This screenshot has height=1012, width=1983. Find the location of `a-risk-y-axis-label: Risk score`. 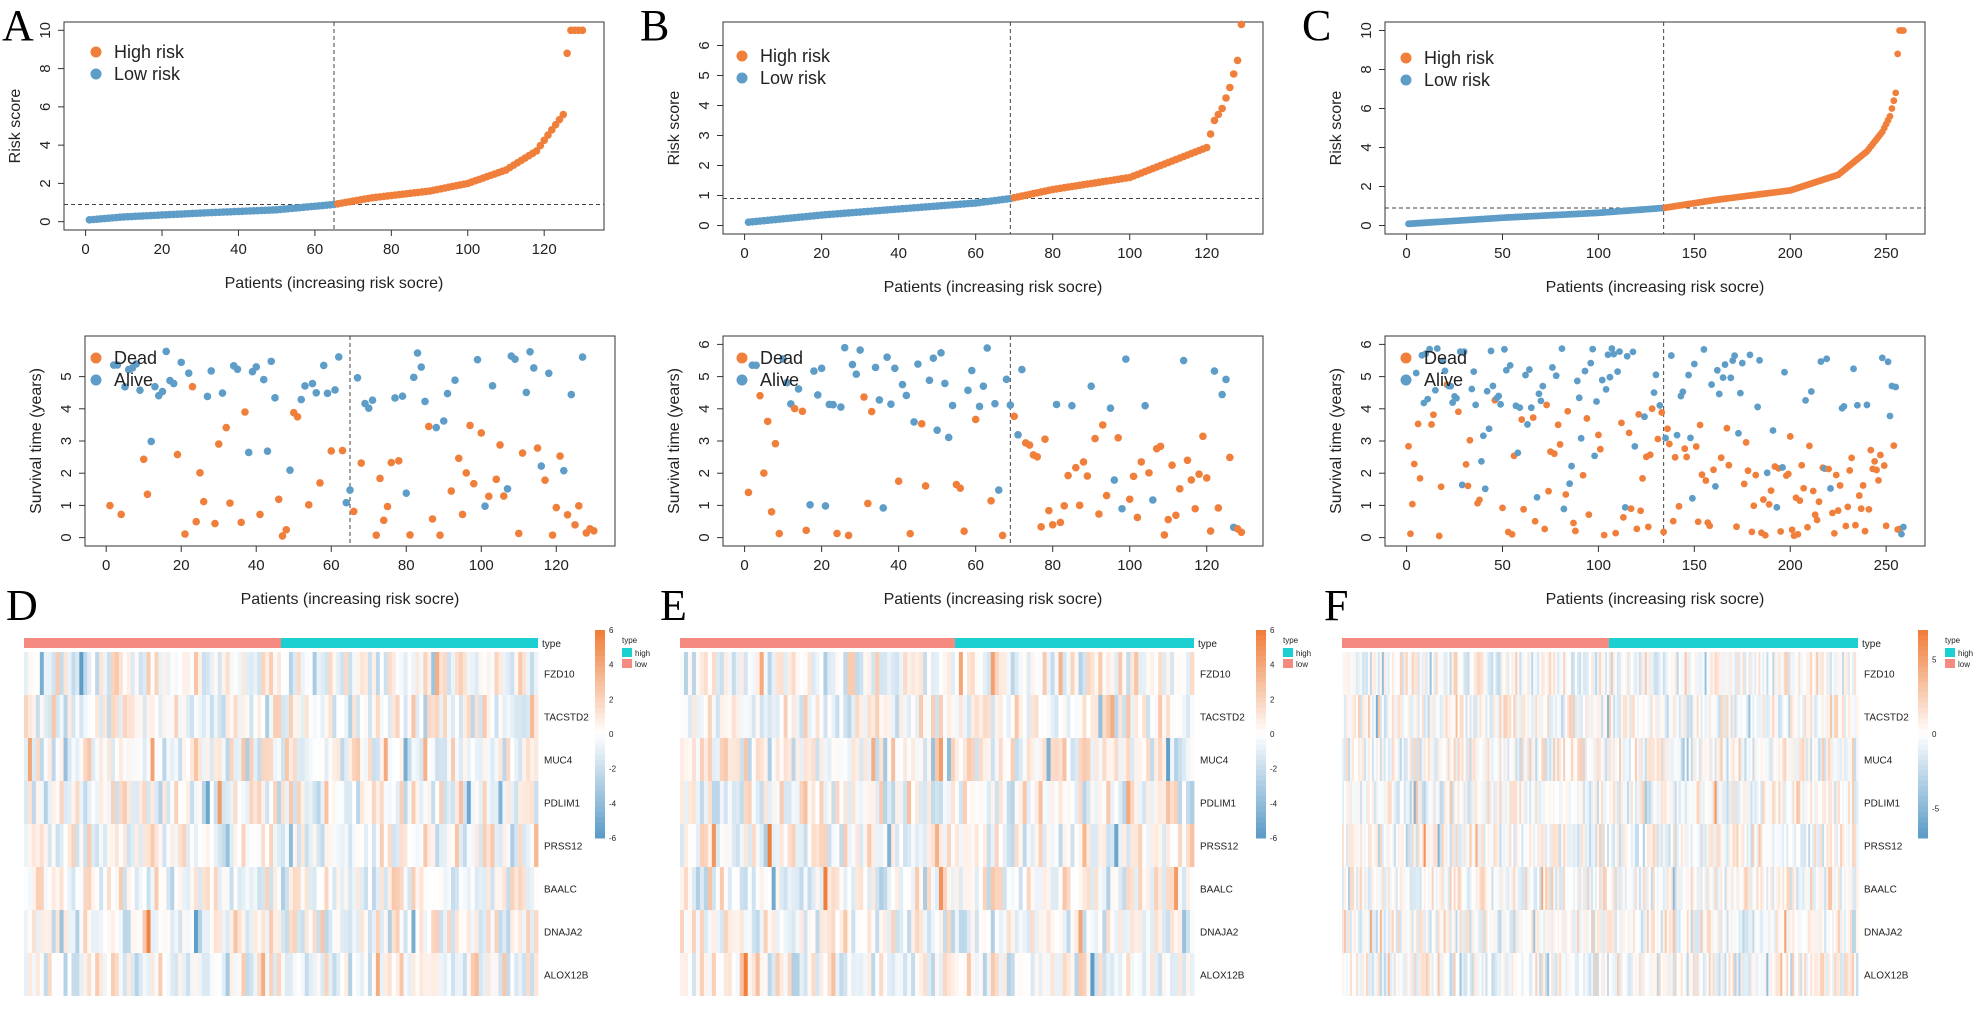

a-risk-y-axis-label: Risk score is located at coordinates (15, 126).